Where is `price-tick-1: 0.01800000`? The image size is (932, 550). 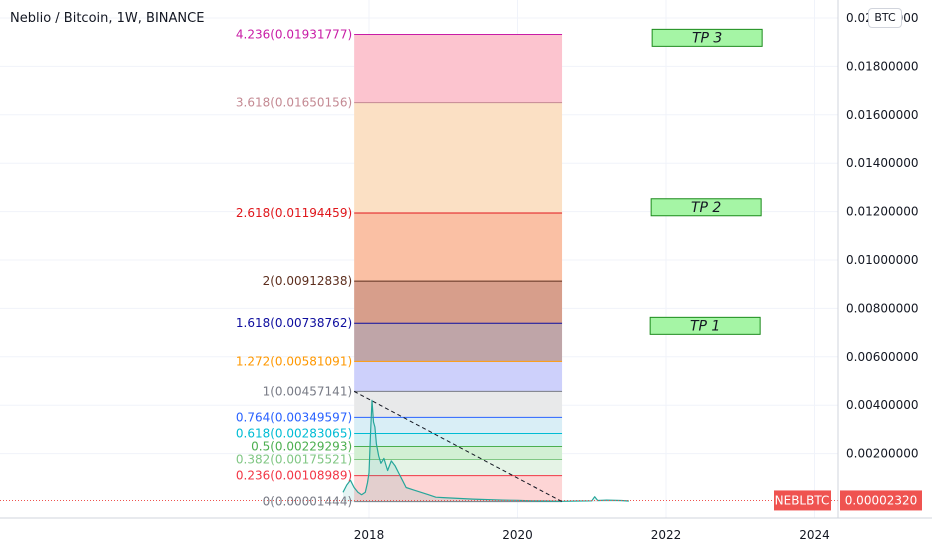 price-tick-1: 0.01800000 is located at coordinates (882, 66).